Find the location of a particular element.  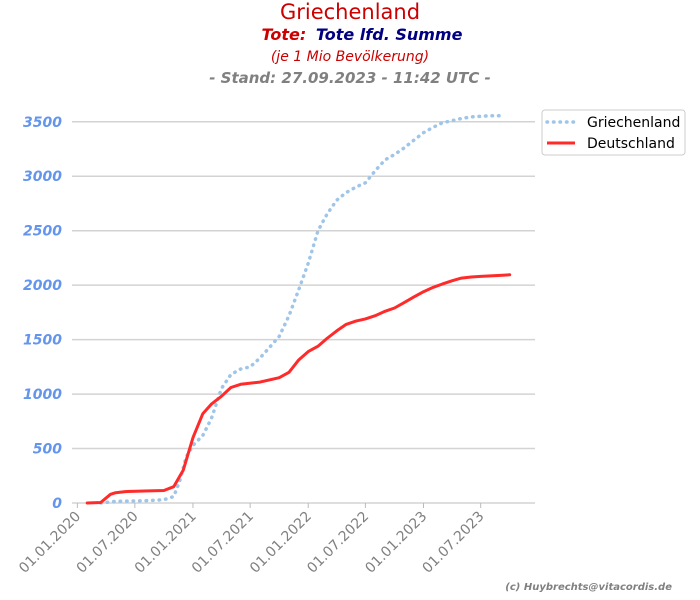

chart-subtitle: Tote: Tote lfd. Summe is located at coordinates (362, 34).